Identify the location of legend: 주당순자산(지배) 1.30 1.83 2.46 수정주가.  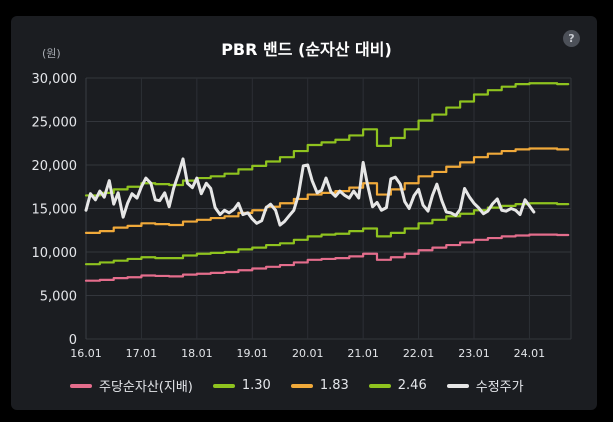
(307, 385).